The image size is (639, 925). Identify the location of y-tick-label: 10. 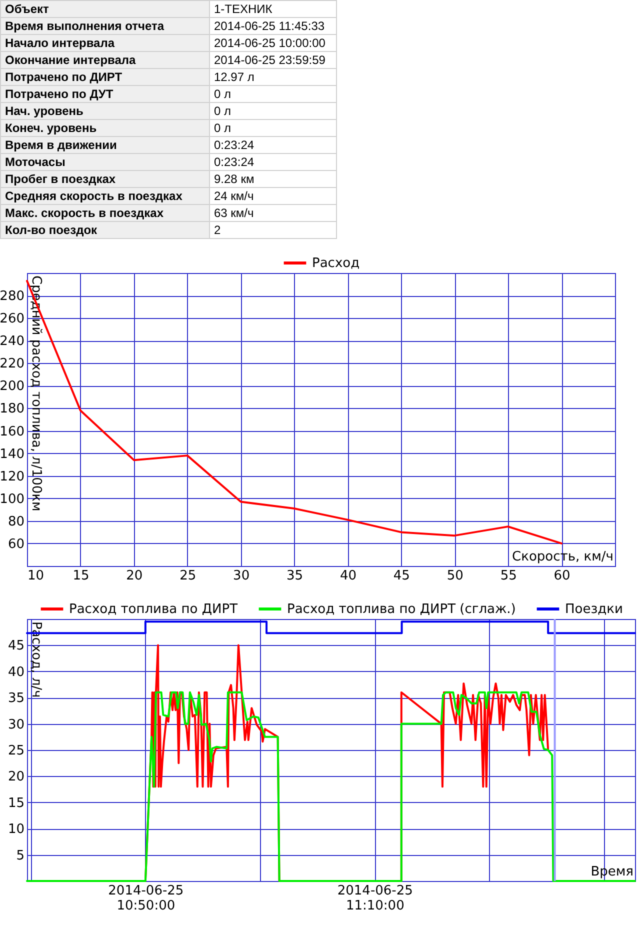
(16, 830).